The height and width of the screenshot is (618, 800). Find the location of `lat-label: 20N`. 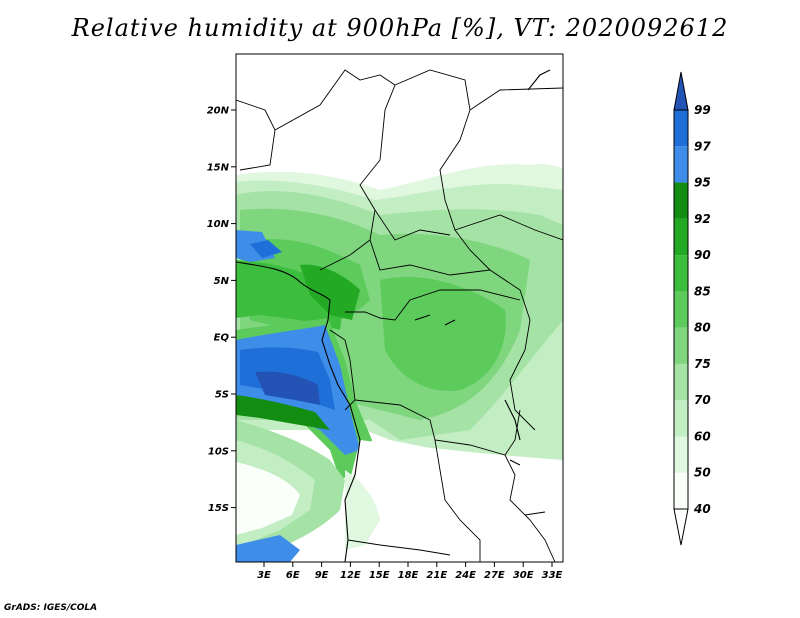

lat-label: 20N is located at coordinates (218, 111).